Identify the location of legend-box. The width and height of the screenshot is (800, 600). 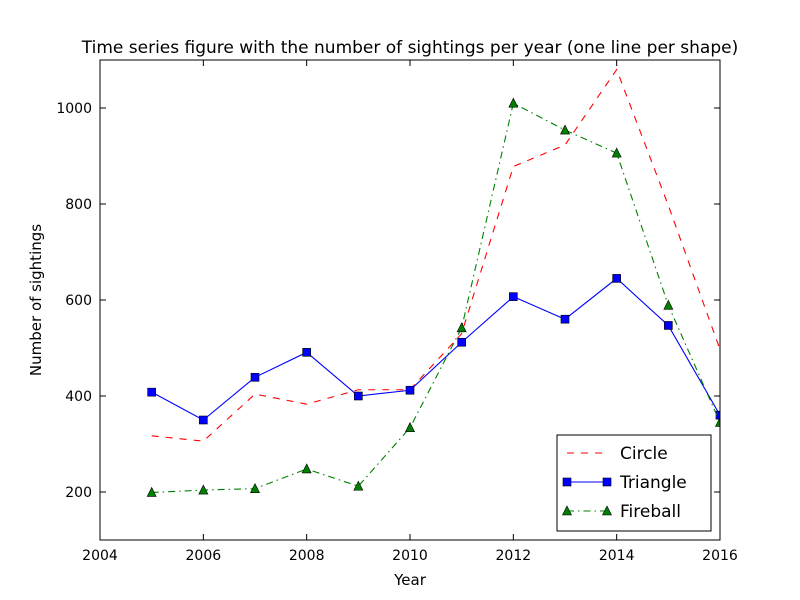
(634, 483).